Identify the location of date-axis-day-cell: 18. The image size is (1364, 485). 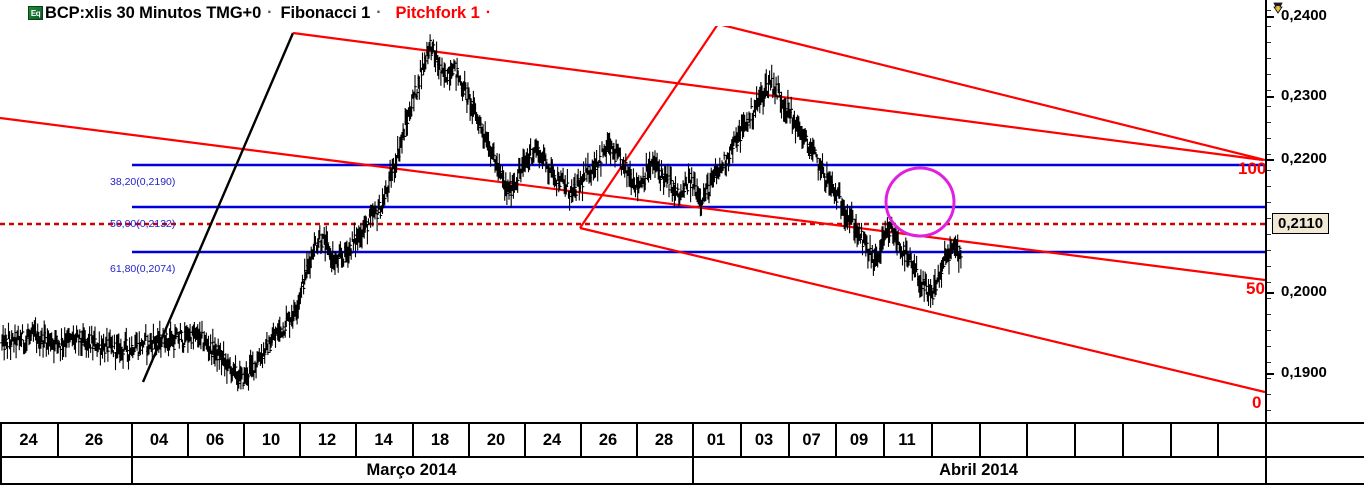
(440, 440).